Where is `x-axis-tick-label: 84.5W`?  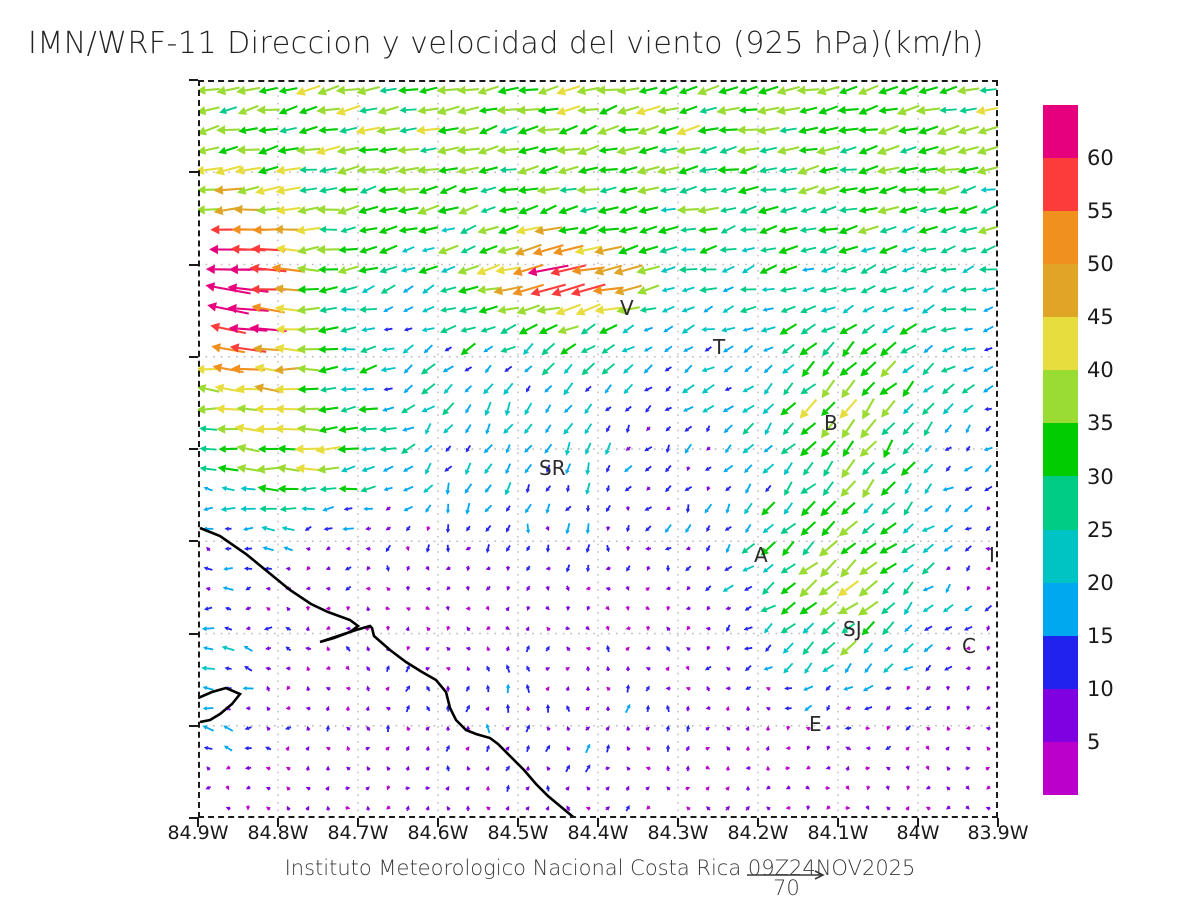
x-axis-tick-label: 84.5W is located at coordinates (518, 833).